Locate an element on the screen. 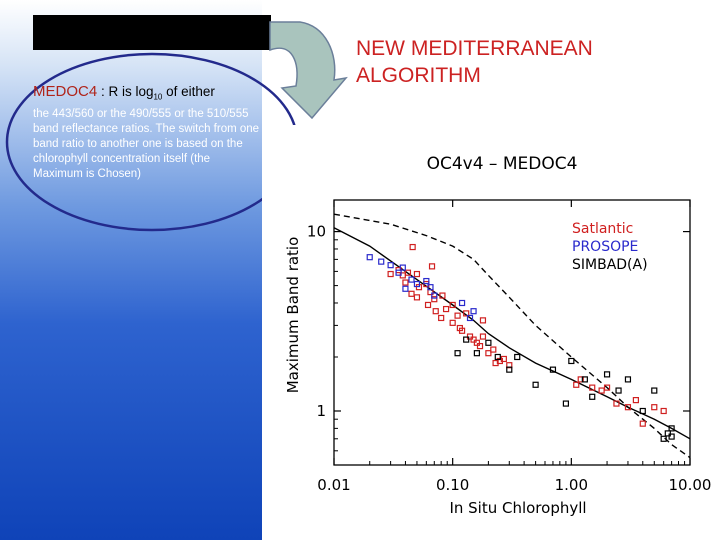  curved-arrow-icon is located at coordinates (308, 70).